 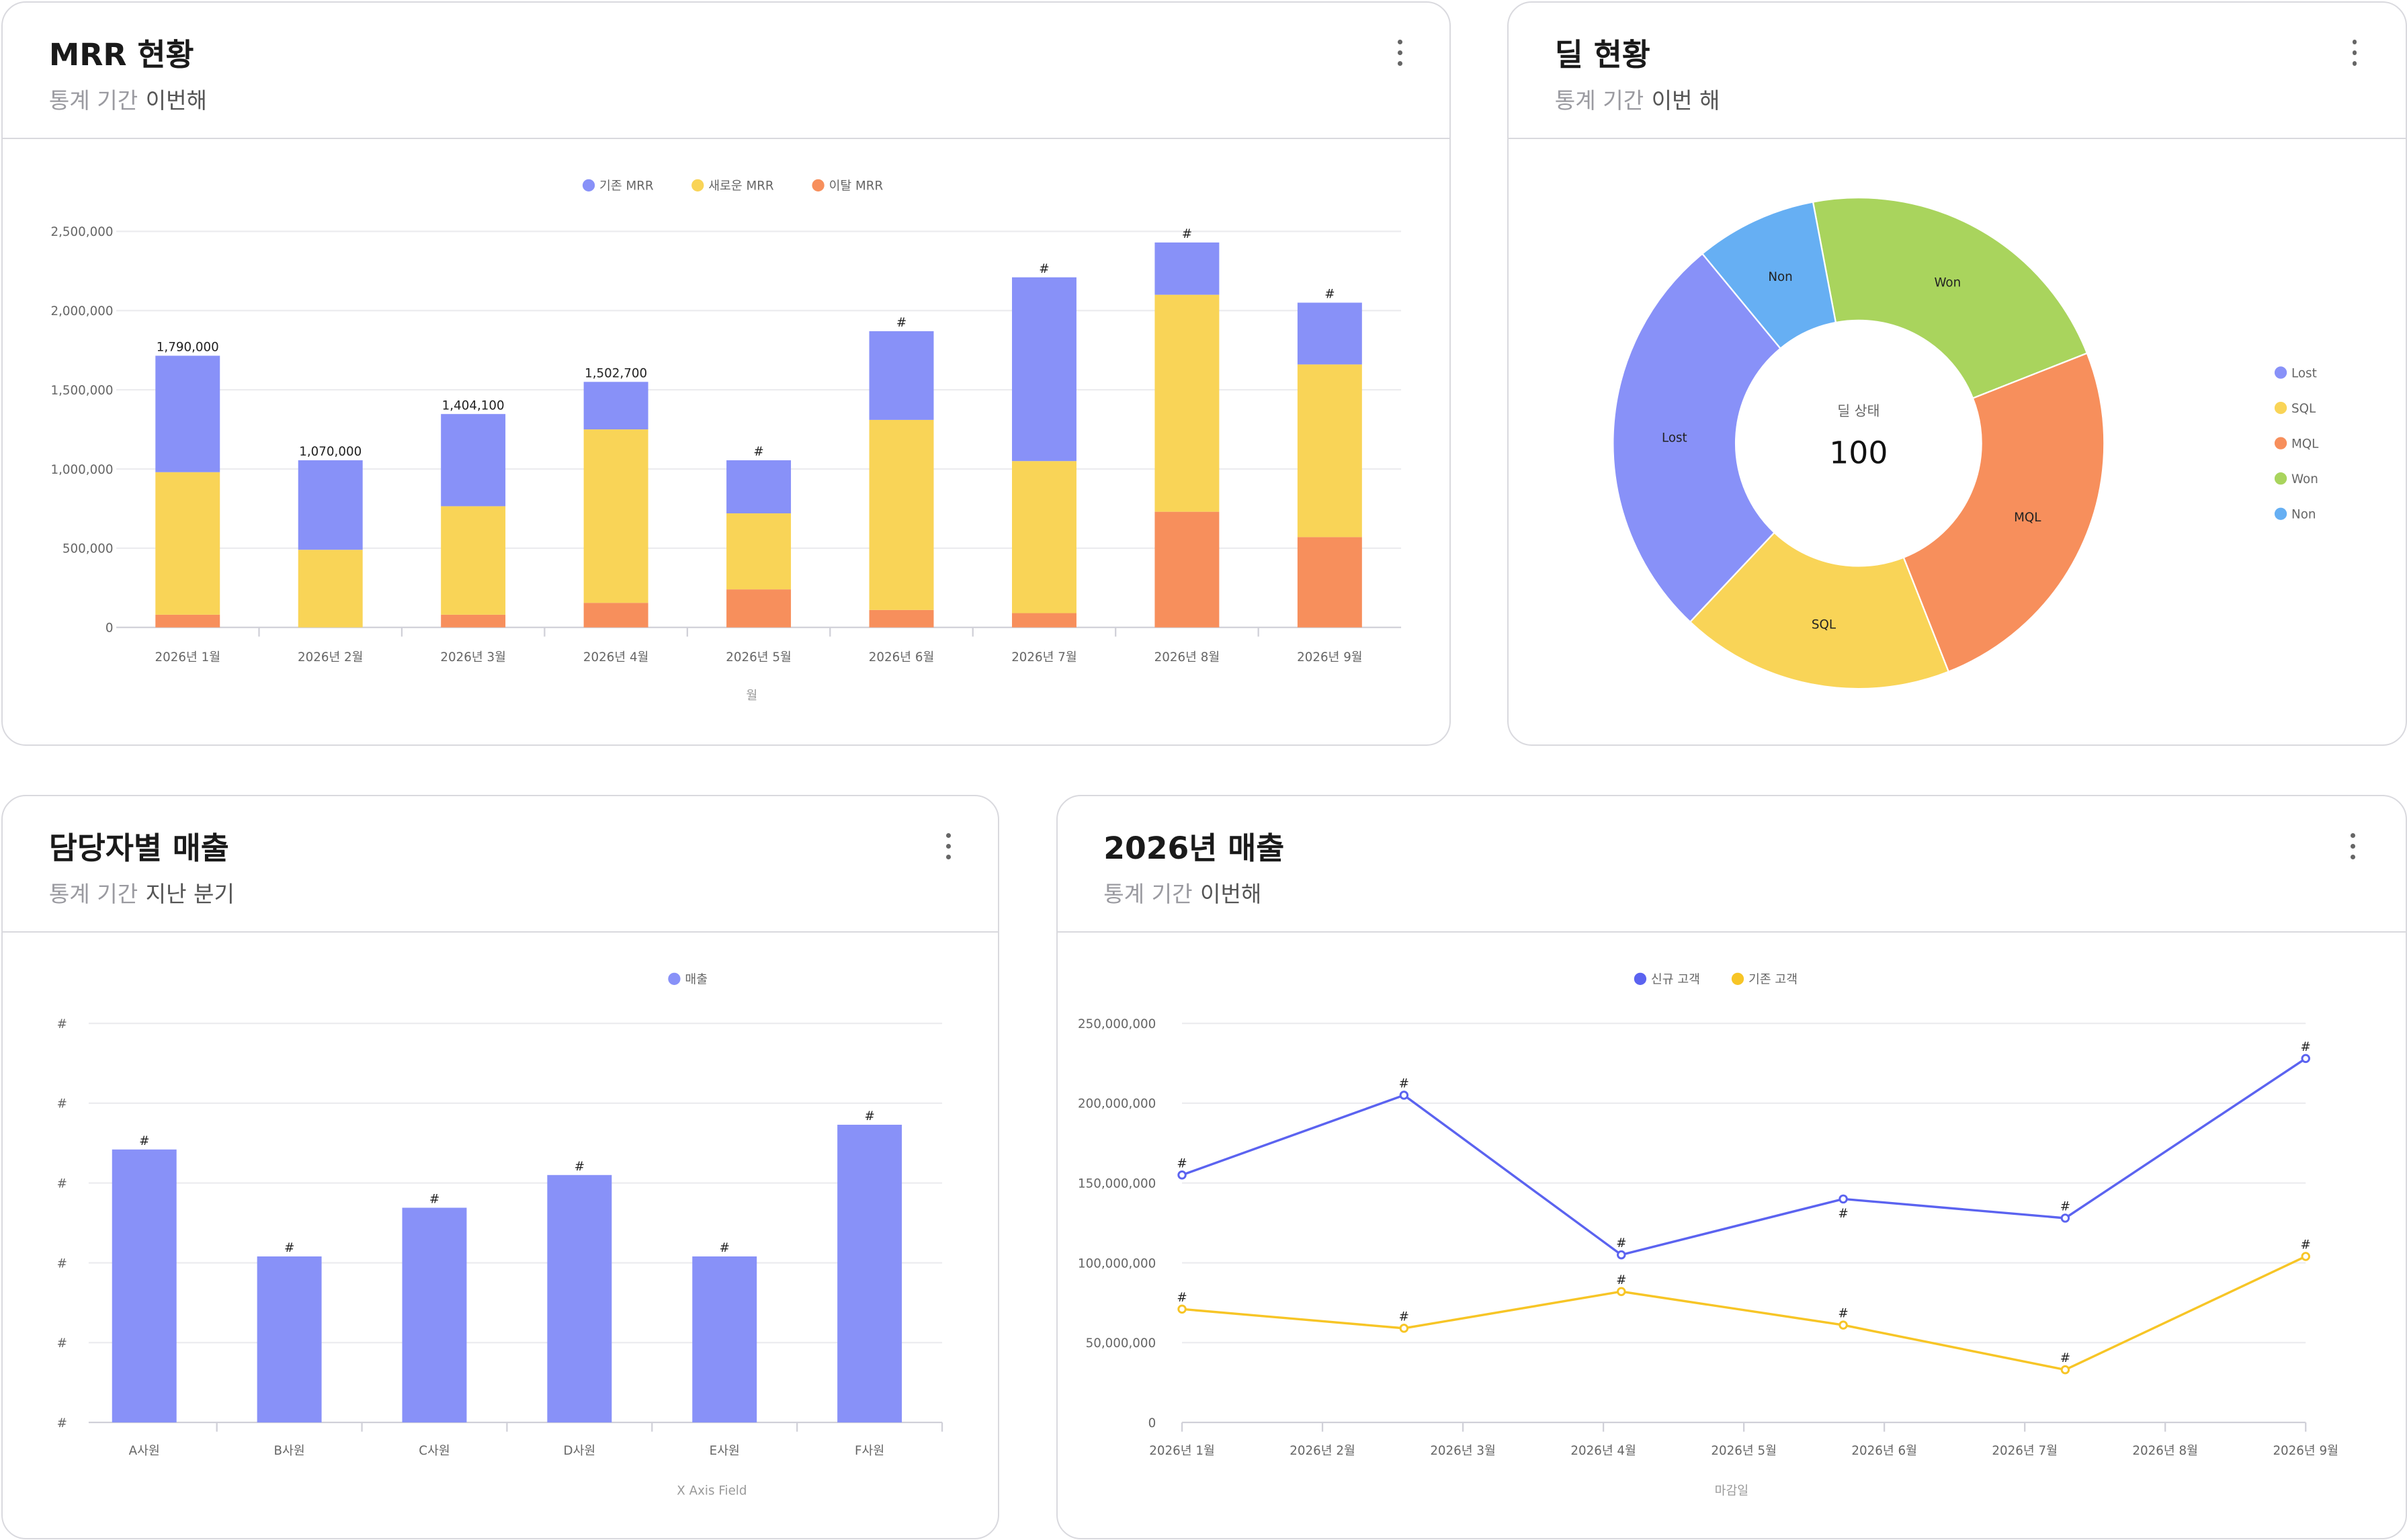 What do you see at coordinates (473, 406) in the screenshot?
I see `data-label: 1,404,100` at bounding box center [473, 406].